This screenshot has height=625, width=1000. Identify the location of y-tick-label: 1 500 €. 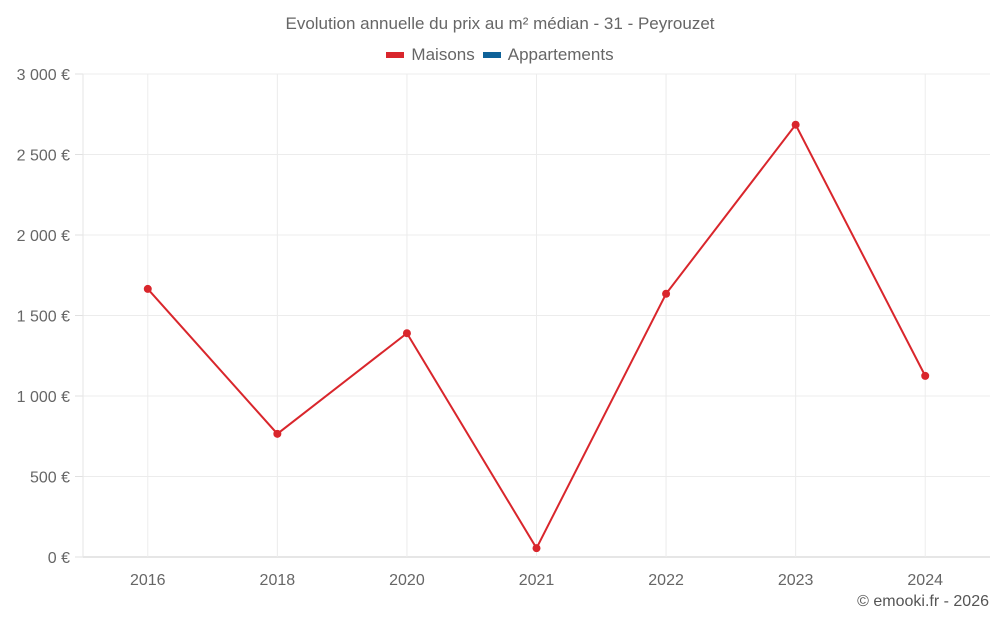
(43, 317).